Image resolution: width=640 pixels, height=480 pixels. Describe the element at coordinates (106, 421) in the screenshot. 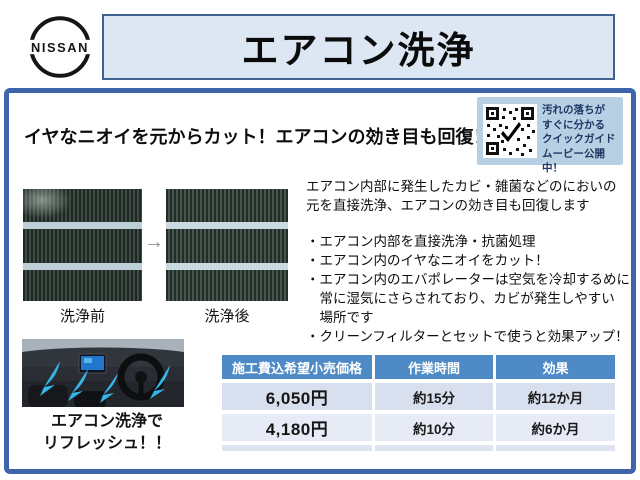

I see `refresh-line: エアコン洗浄で` at that location.